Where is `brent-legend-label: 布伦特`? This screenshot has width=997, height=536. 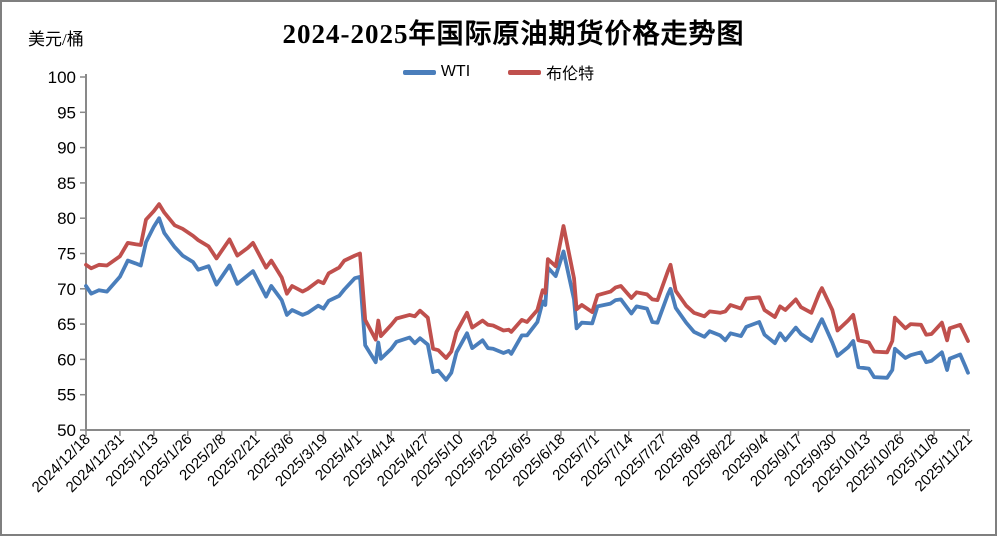 brent-legend-label: 布伦特 is located at coordinates (570, 74).